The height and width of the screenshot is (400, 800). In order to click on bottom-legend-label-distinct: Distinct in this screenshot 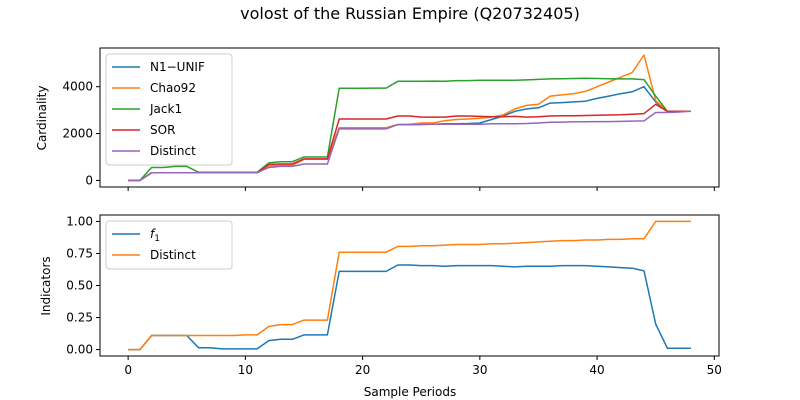, I will do `click(173, 255)`.